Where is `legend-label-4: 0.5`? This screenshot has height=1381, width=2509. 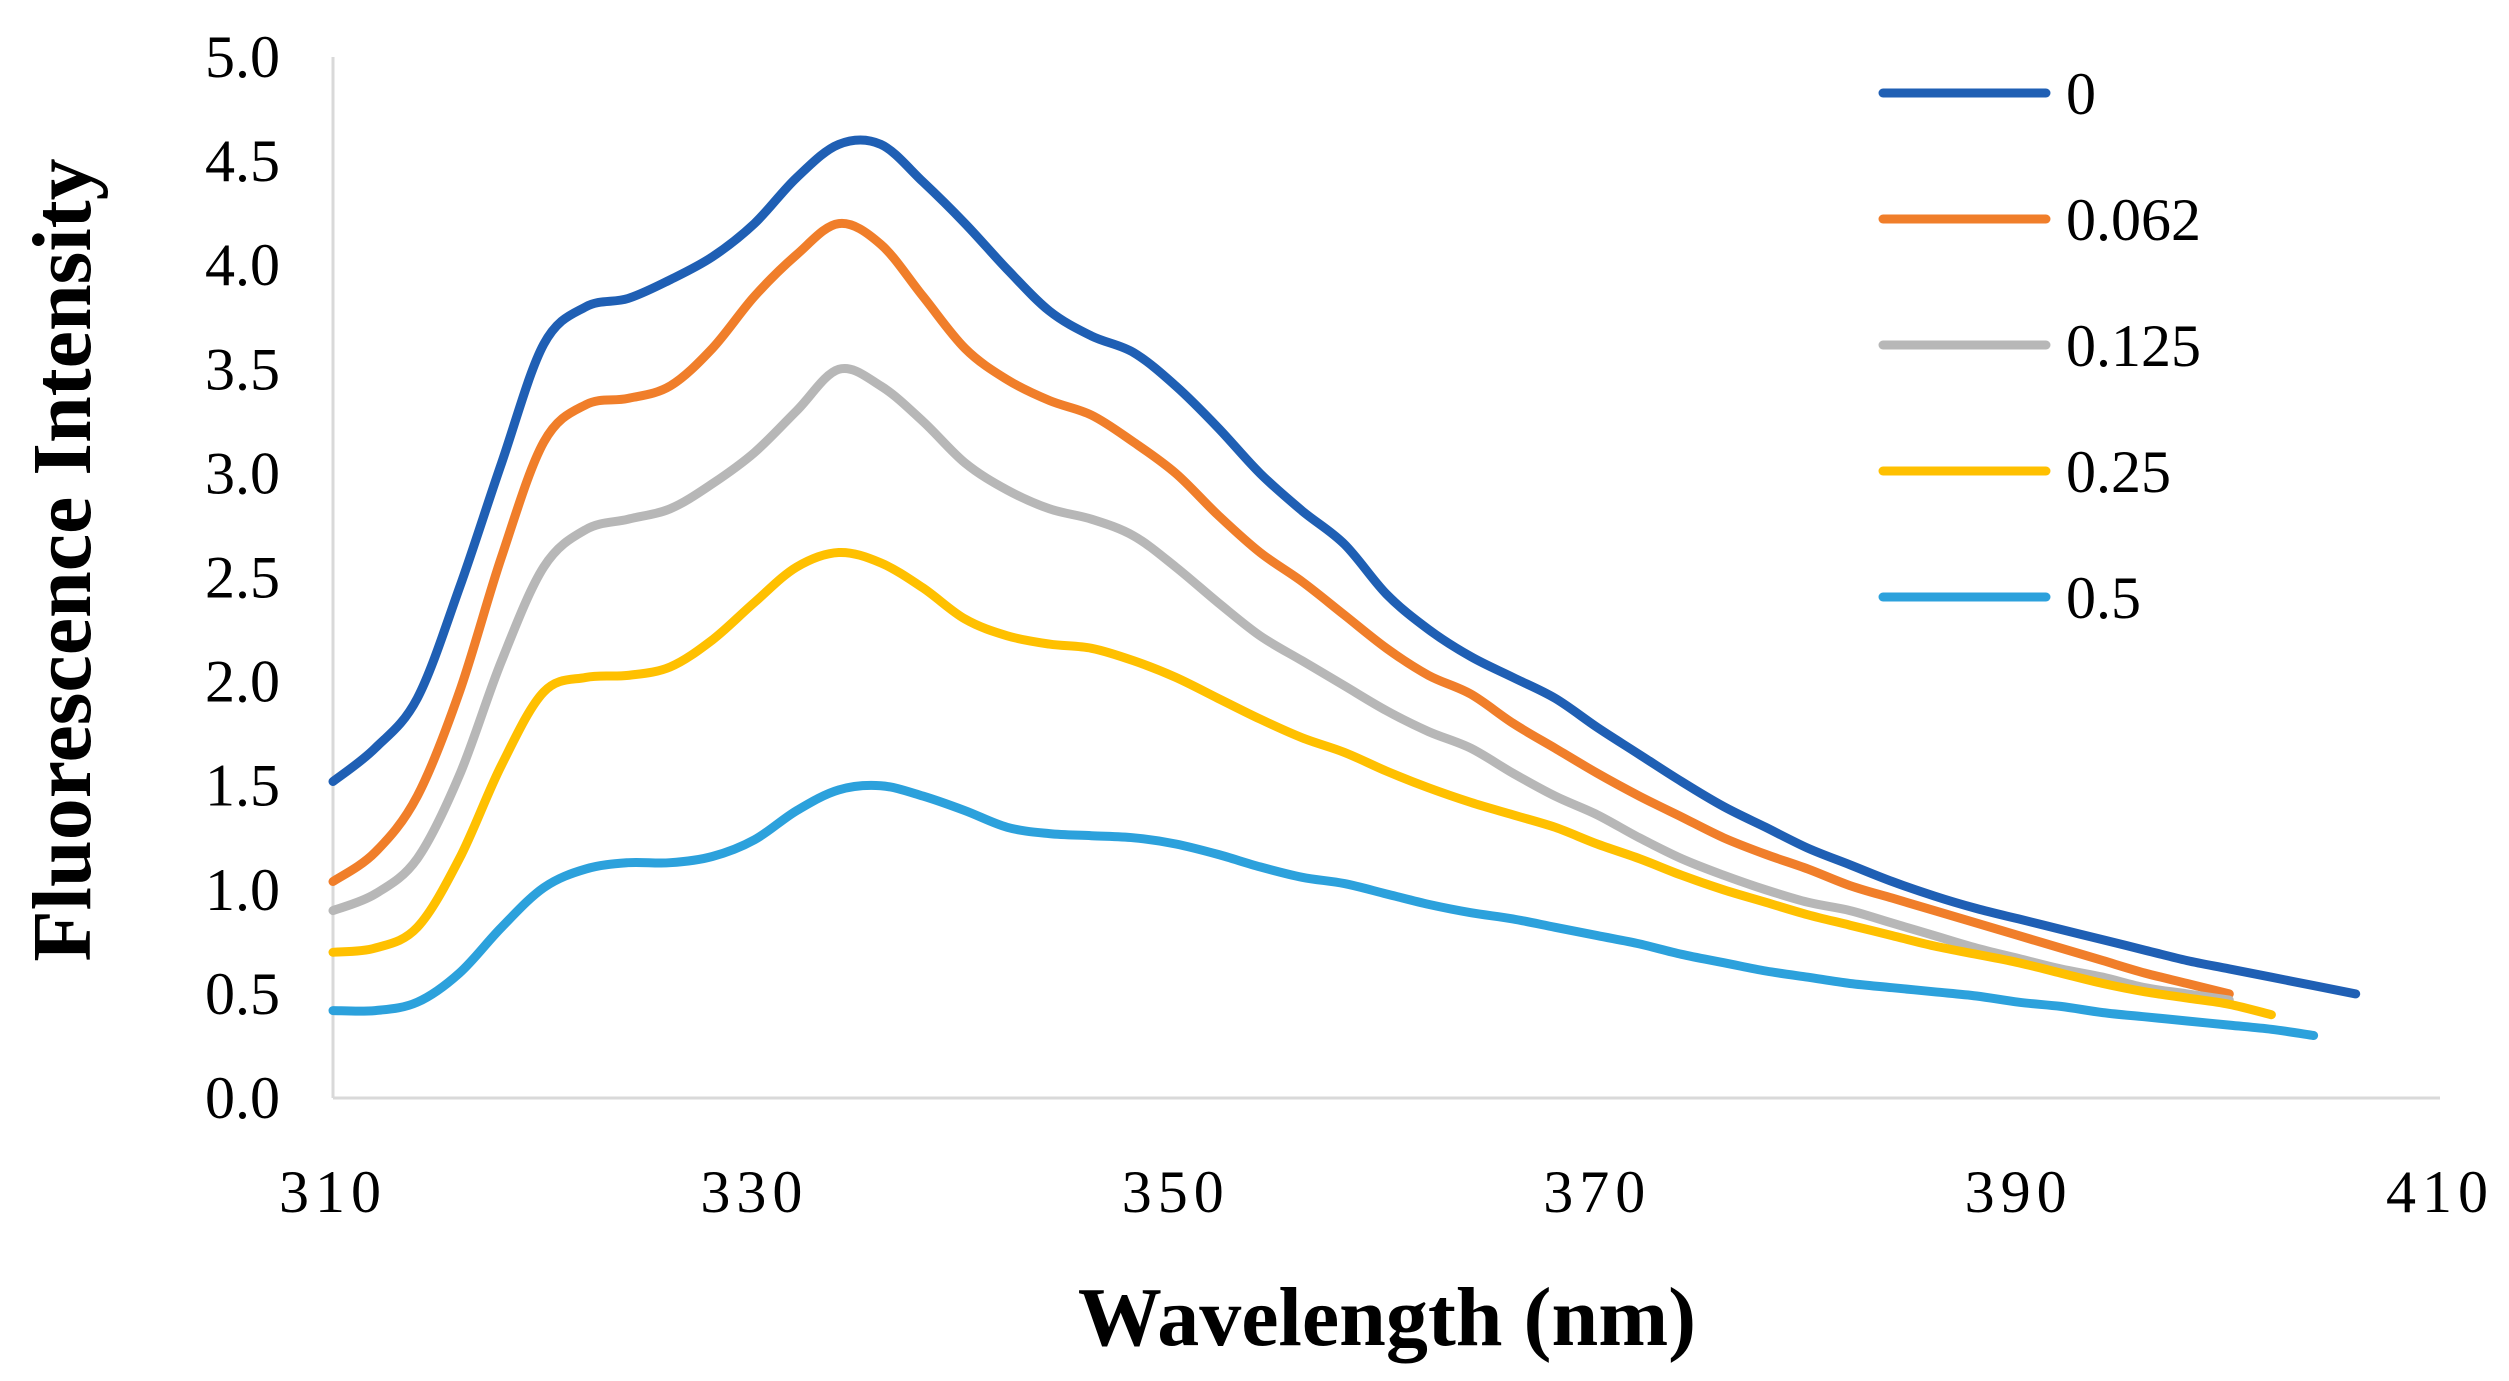
legend-label-4: 0.5 is located at coordinates (2103, 598).